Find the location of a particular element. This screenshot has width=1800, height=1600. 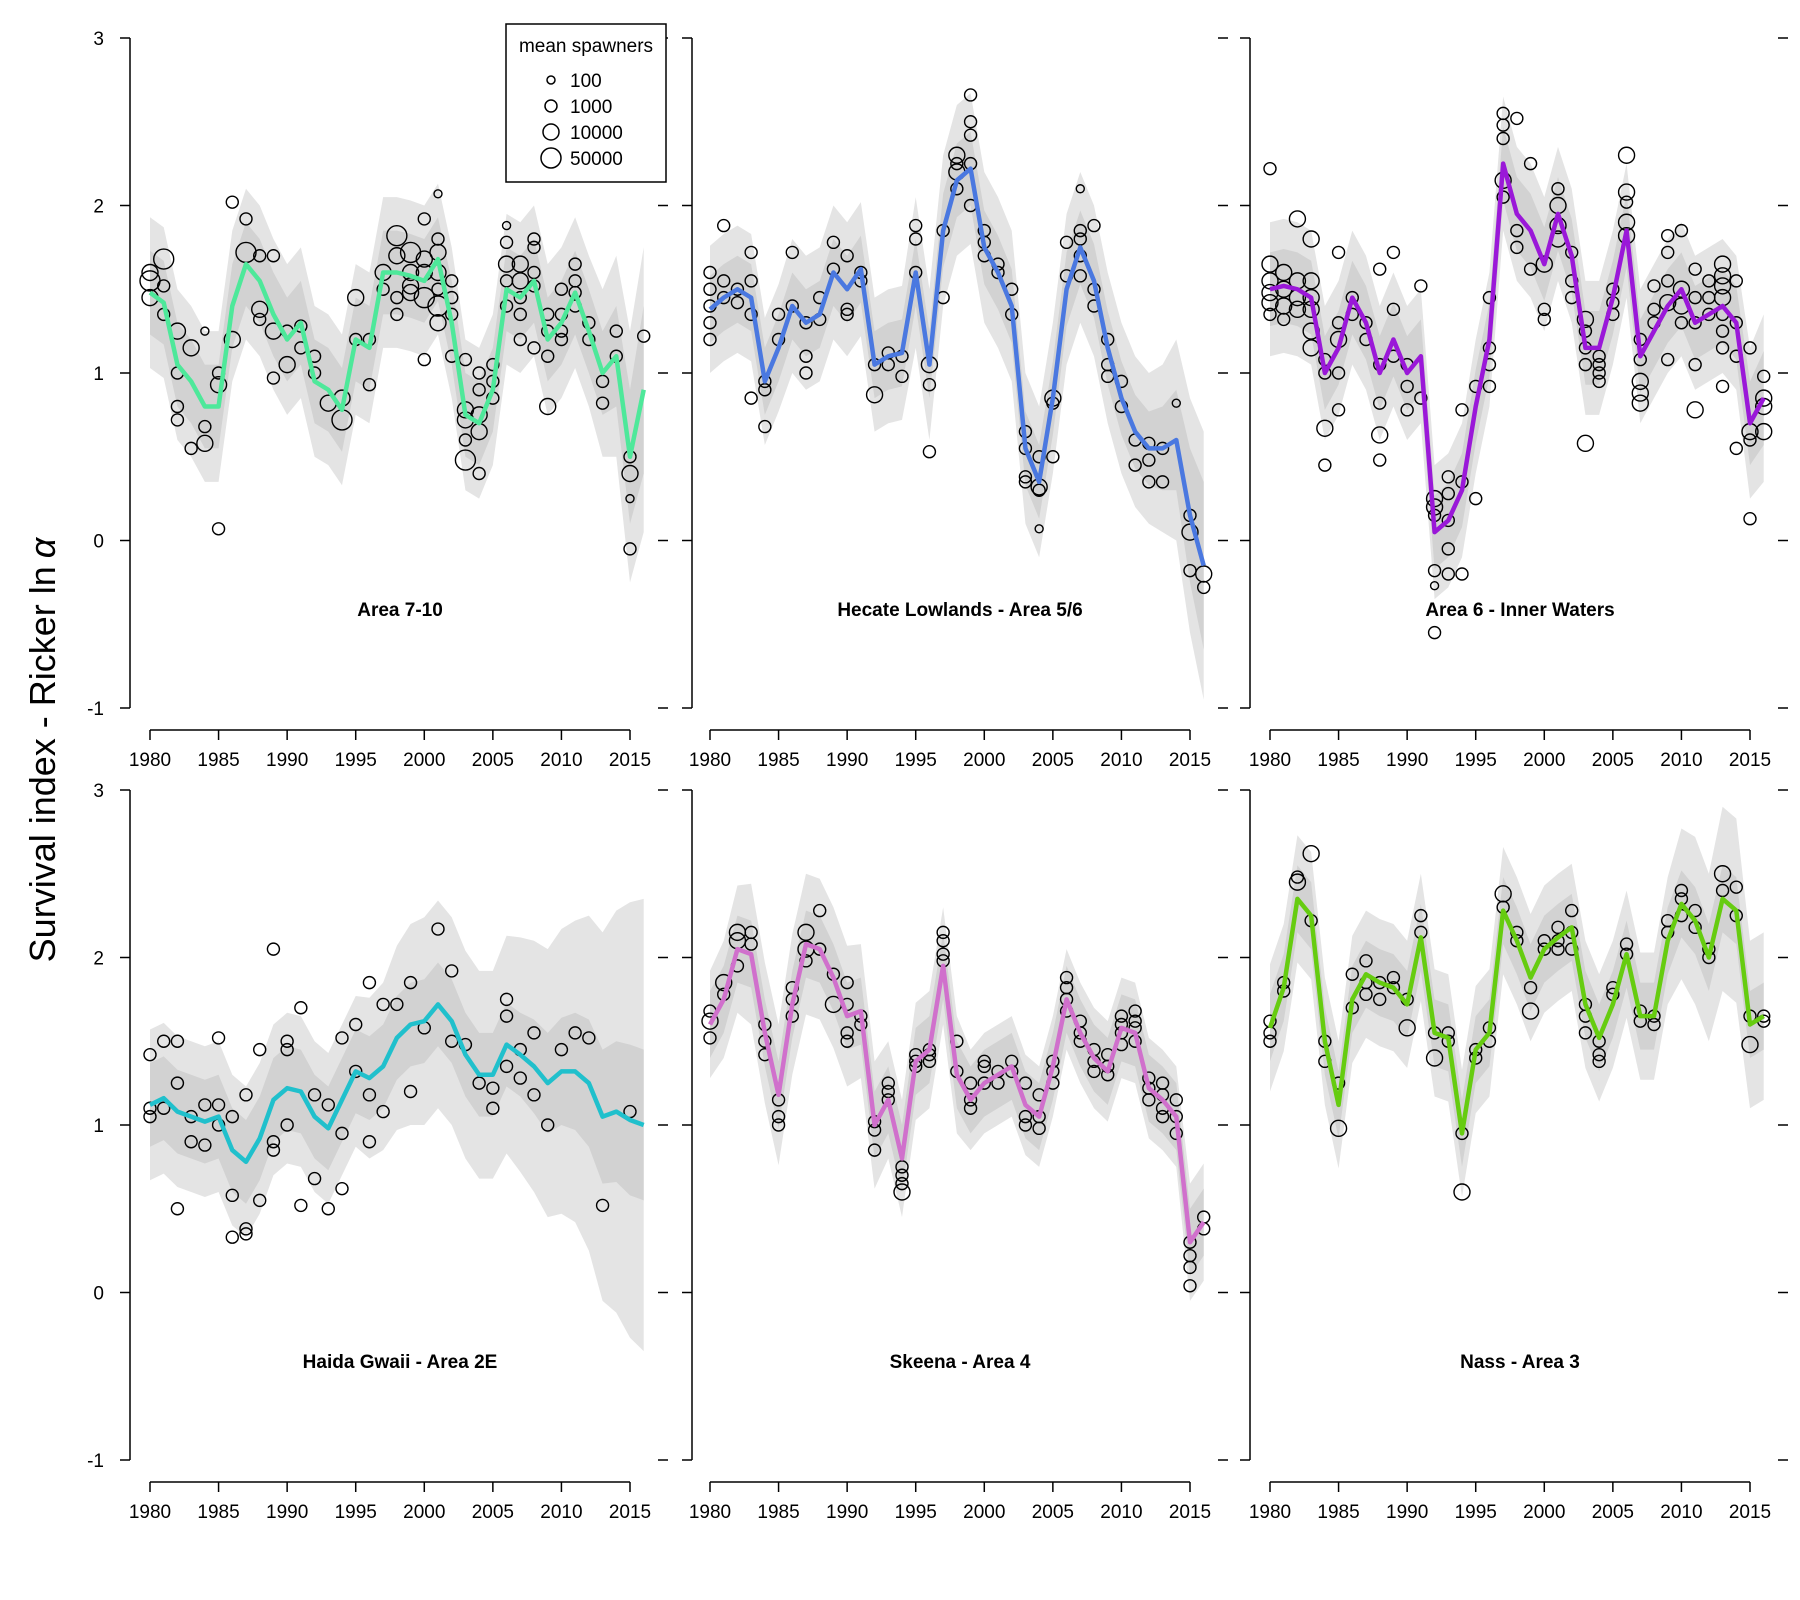

y-tick-label: 0 is located at coordinates (98, 1294).